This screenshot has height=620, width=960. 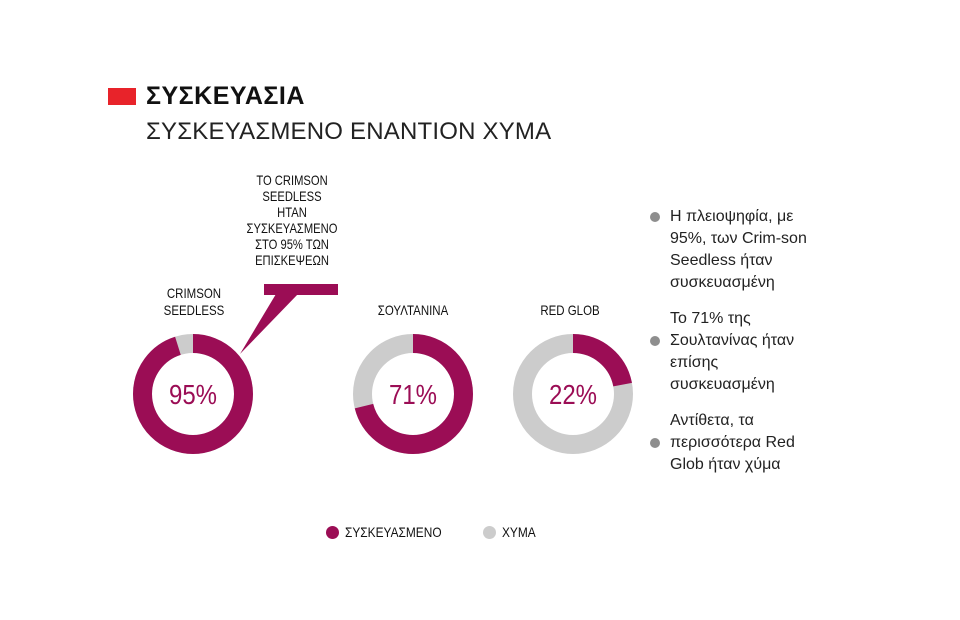 I want to click on donut-center-label: 95%, so click(x=193, y=394).